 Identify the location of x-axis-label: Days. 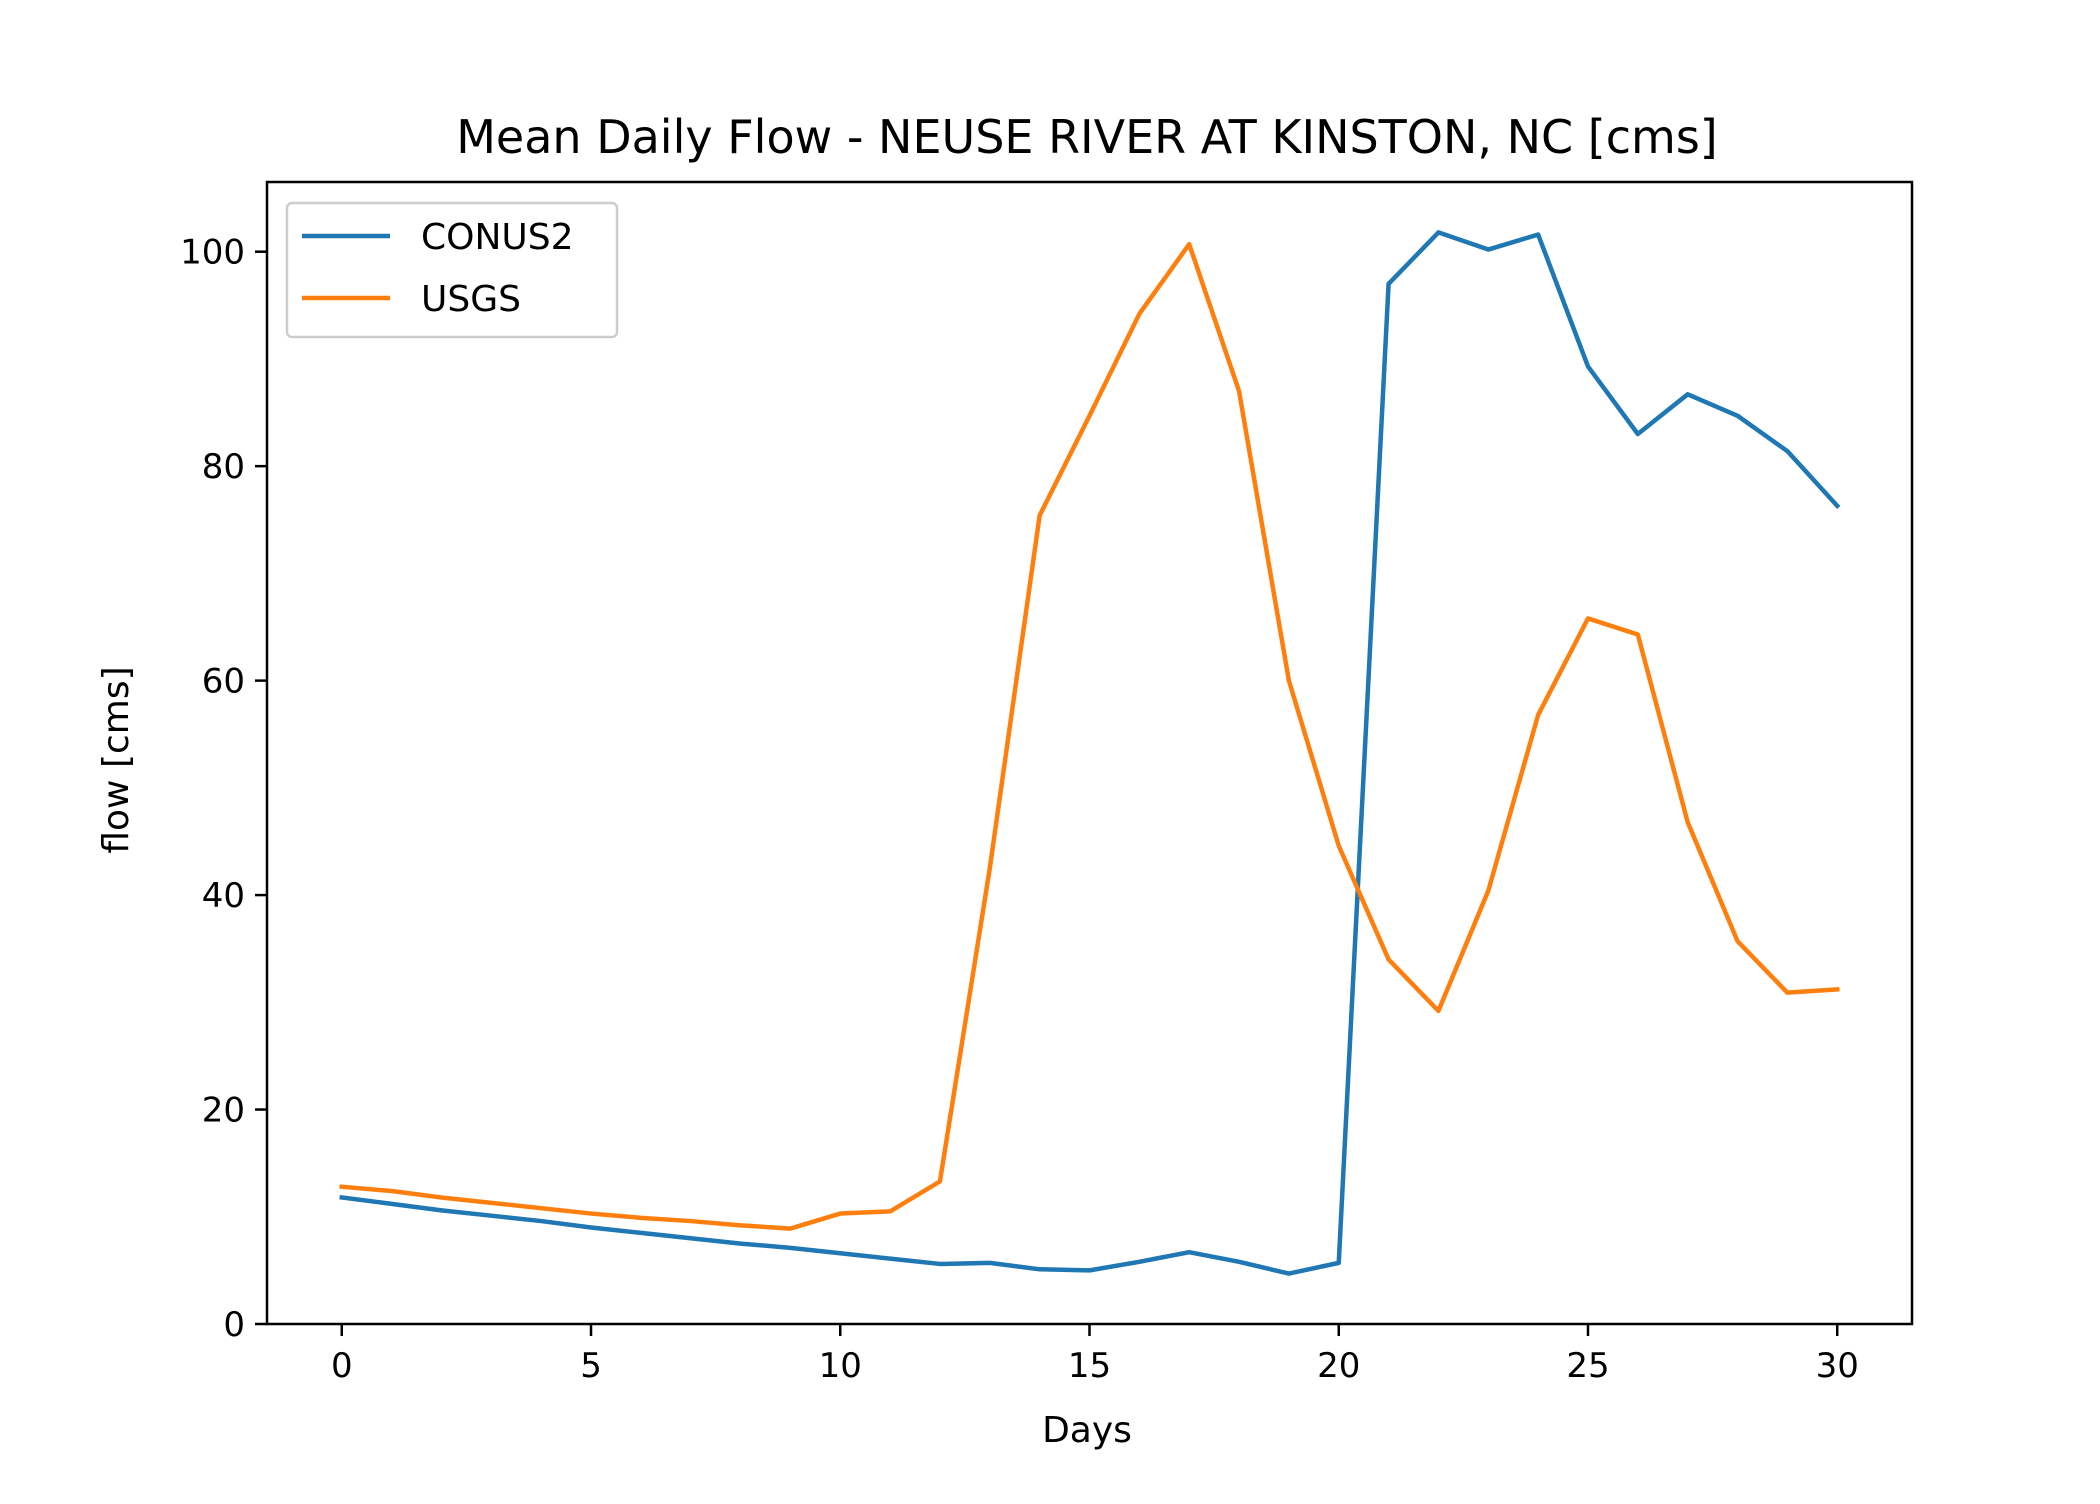
(1087, 1430).